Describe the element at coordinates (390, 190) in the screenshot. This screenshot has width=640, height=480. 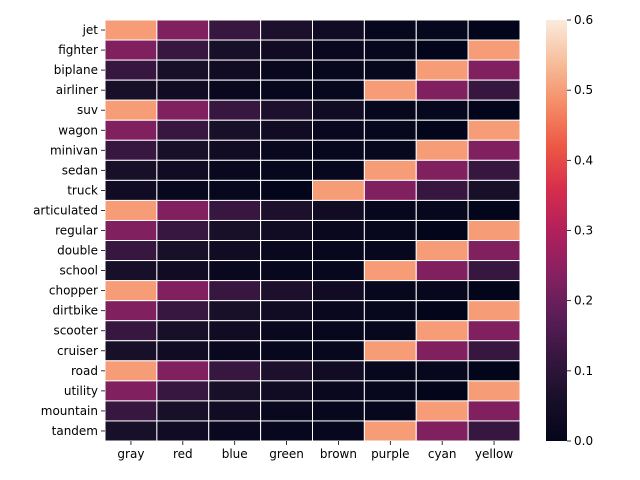
I see `heatmap-cell-truck-purple` at that location.